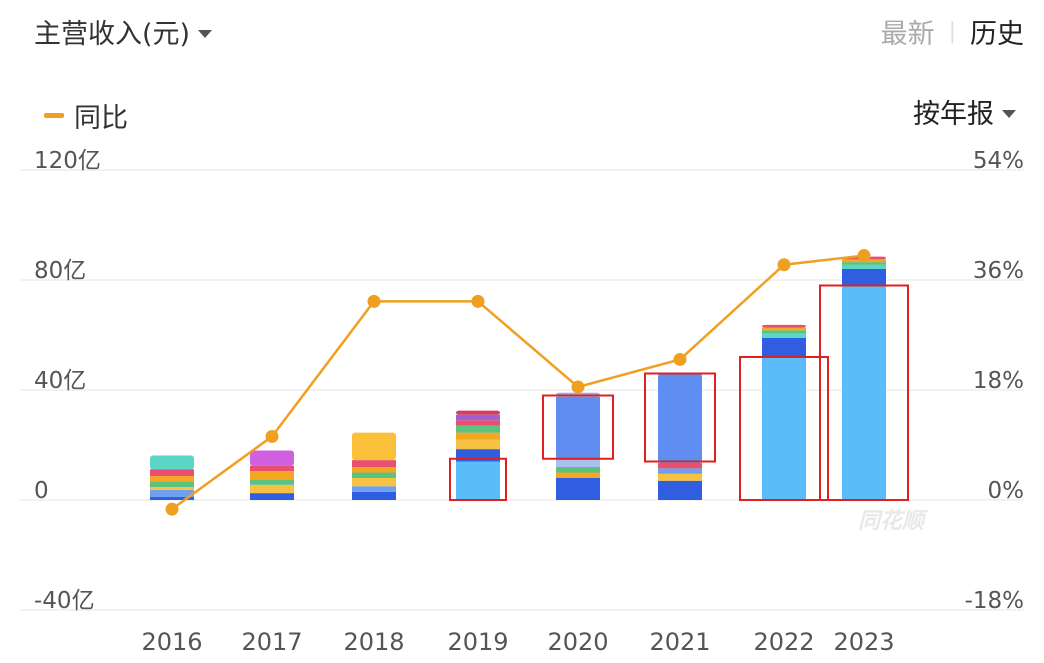  I want to click on y-tick-left: 0, so click(41, 491).